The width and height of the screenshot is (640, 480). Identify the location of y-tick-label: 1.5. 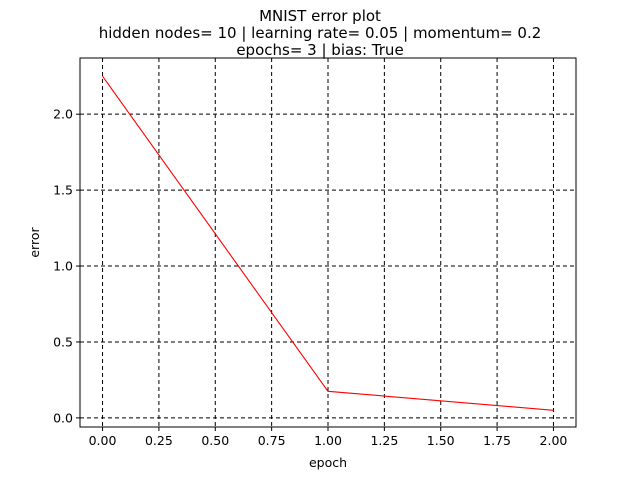
(63, 190).